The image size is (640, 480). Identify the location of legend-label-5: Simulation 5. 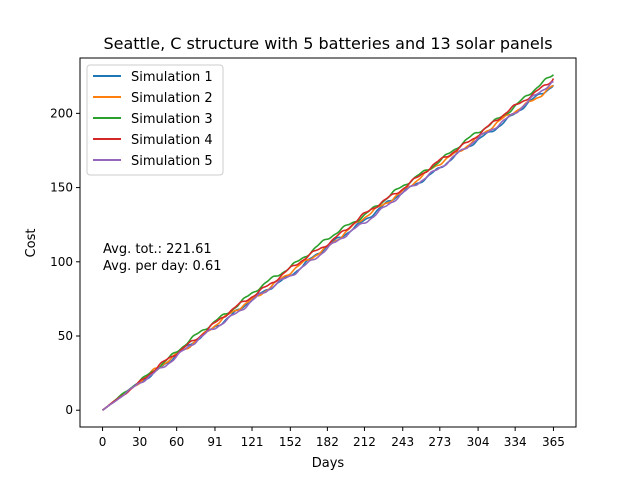
(172, 161).